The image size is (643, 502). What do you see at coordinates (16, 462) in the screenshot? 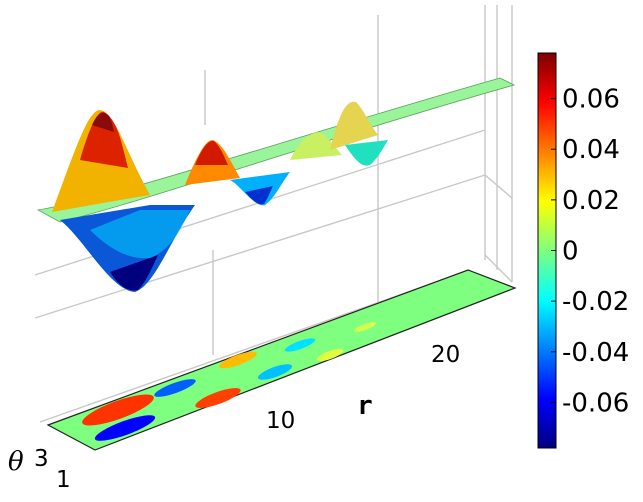
I see `y-axis-label: θ` at bounding box center [16, 462].